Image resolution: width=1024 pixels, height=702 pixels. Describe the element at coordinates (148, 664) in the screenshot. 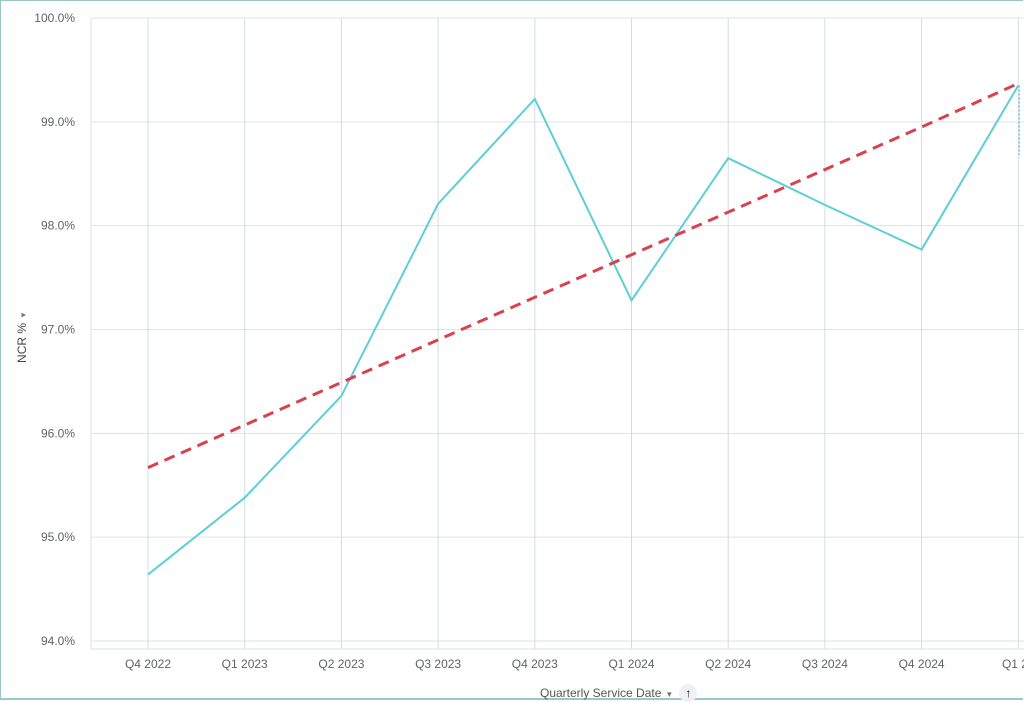

I see `x-tick-label: Q4 2022` at that location.